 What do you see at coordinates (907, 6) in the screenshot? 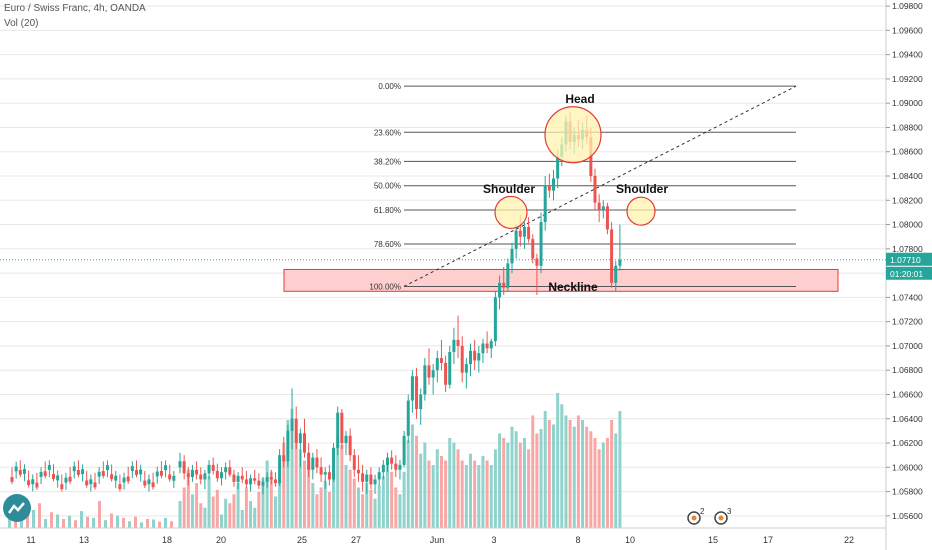
I see `y-tick-label: 1.09800` at bounding box center [907, 6].